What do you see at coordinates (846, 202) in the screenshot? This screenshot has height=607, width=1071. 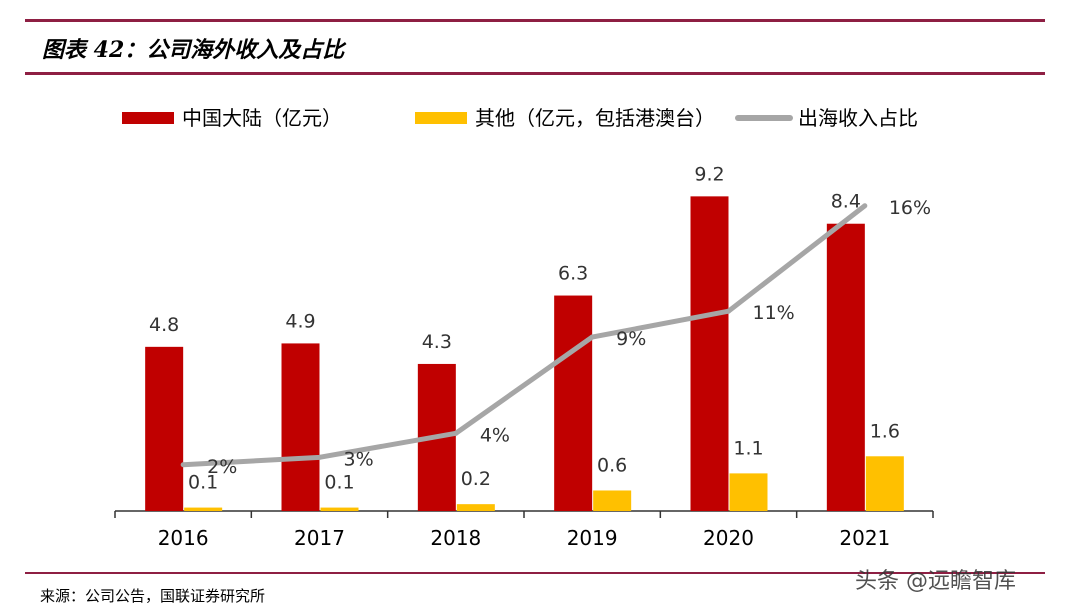 I see `bar-label-mainland: 8.4` at bounding box center [846, 202].